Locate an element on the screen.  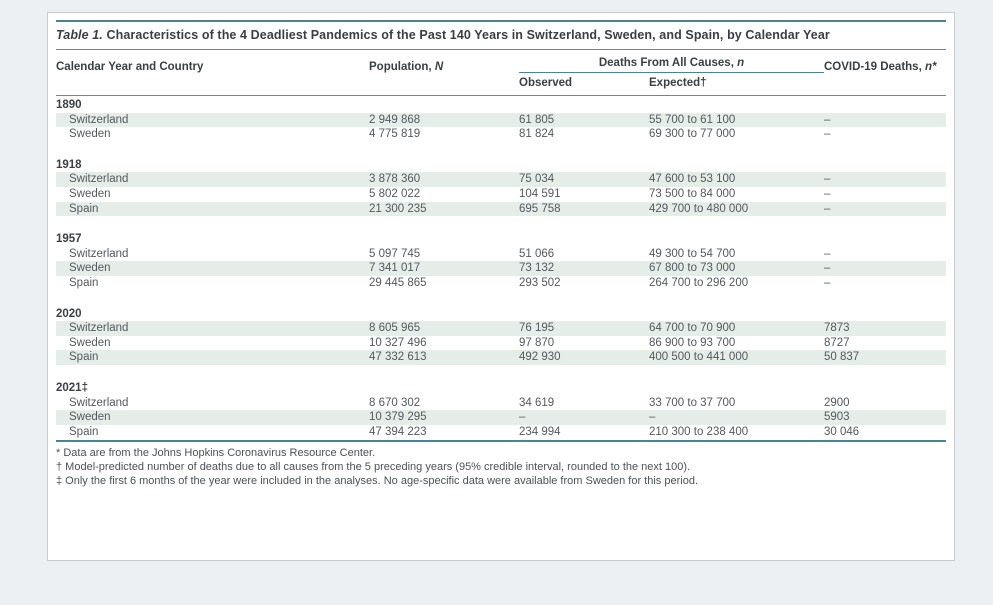
header-deaths-group: Deaths From All Causes, n is located at coordinates (671, 65).